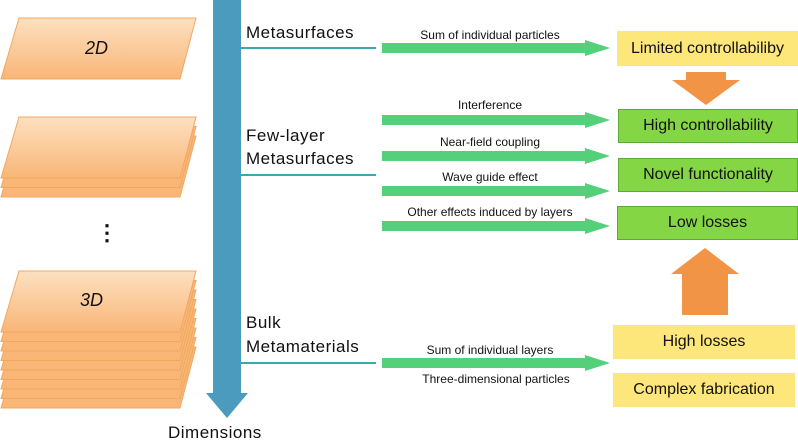 Image resolution: width=798 pixels, height=444 pixels. I want to click on plane-2d, so click(98, 48).